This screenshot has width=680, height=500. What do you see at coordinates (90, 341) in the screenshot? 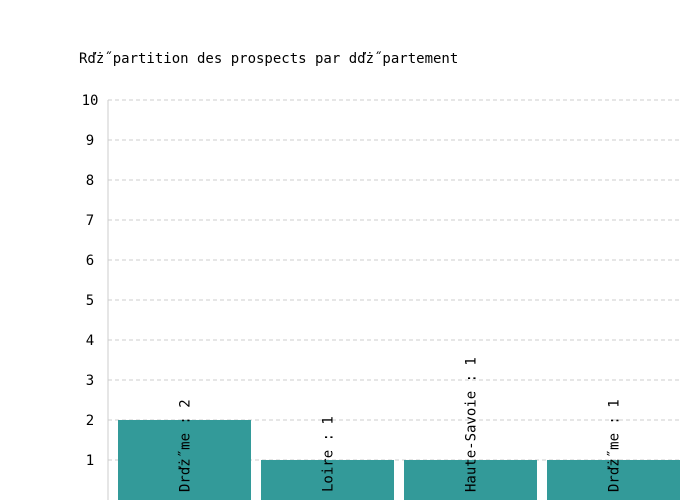
I see `y-tick-label: 4` at bounding box center [90, 341].